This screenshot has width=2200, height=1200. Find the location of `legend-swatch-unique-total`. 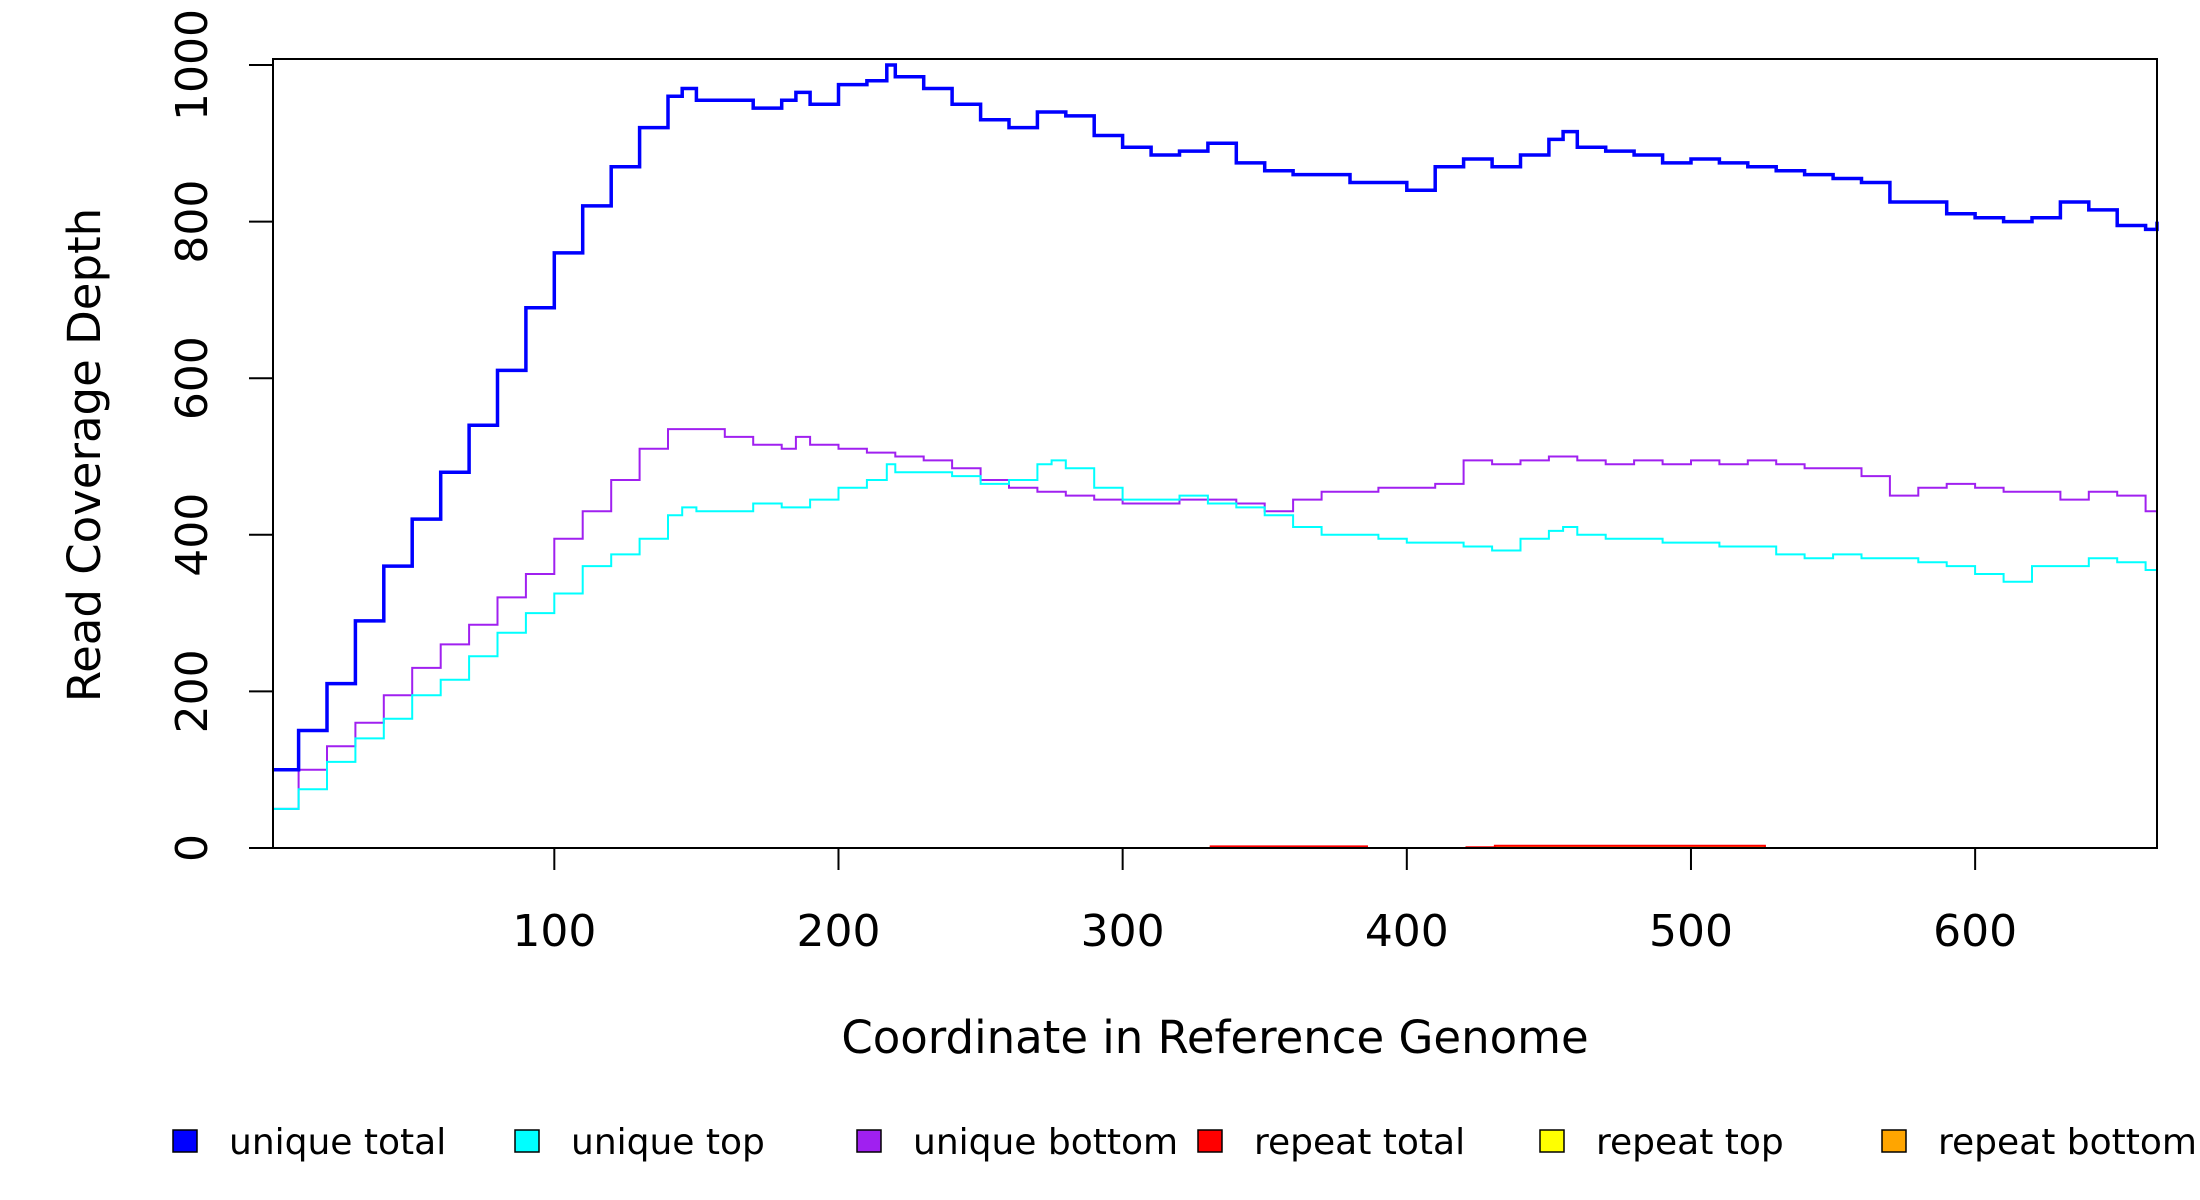

legend-swatch-unique-total is located at coordinates (185, 1141).